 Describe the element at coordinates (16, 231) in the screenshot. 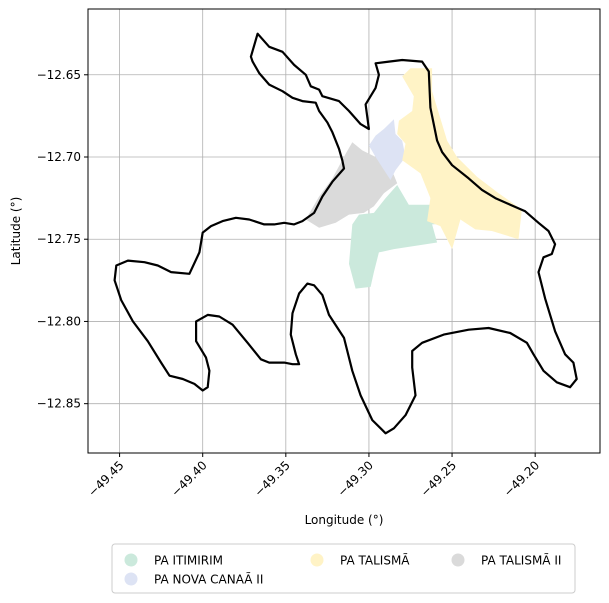

I see `y-axis-label: Latitude (°)` at that location.